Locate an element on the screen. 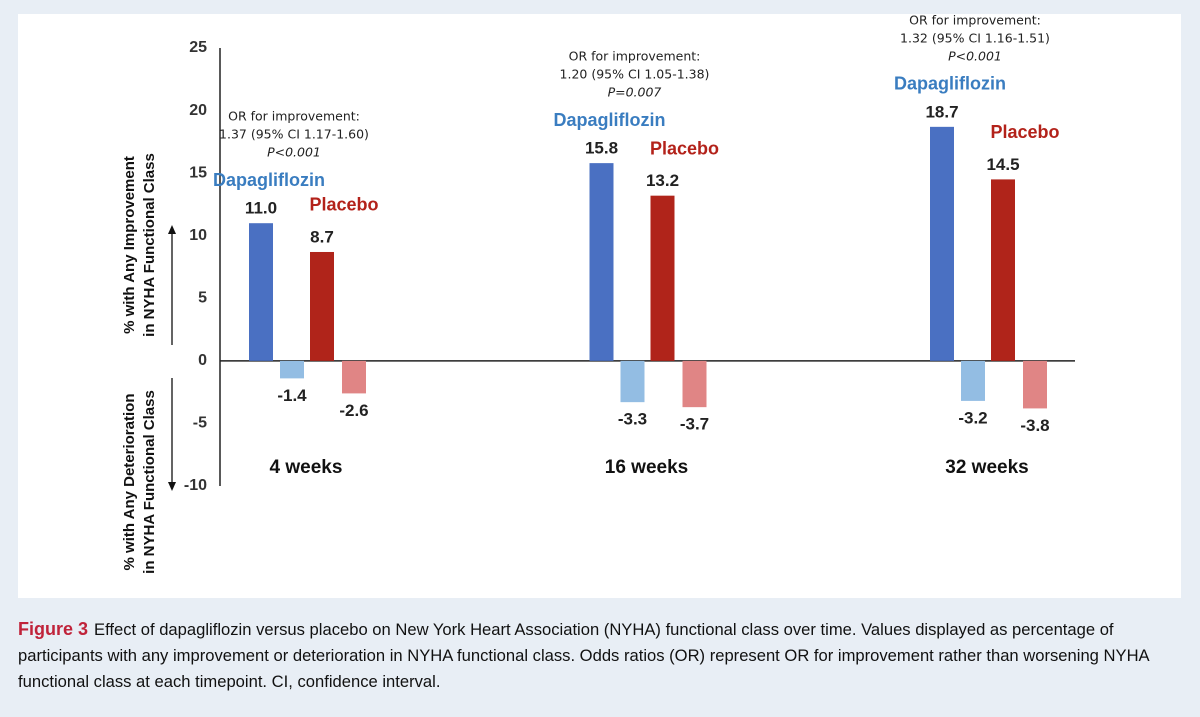 The width and height of the screenshot is (1200, 717). annotation: P=0.007 is located at coordinates (635, 92).